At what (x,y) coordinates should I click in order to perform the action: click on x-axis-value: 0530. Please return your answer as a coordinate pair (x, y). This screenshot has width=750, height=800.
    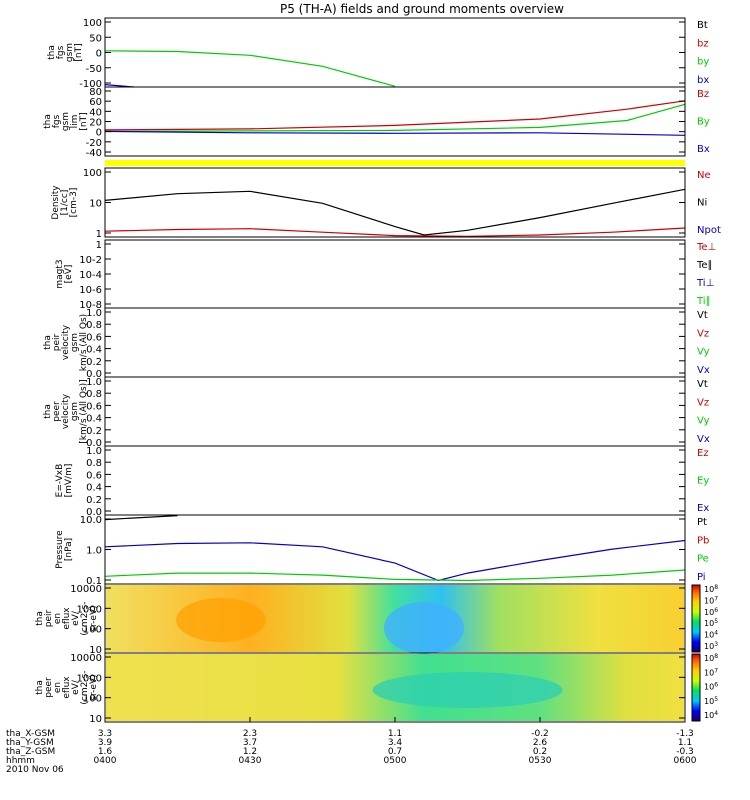
    Looking at the image, I should click on (540, 761).